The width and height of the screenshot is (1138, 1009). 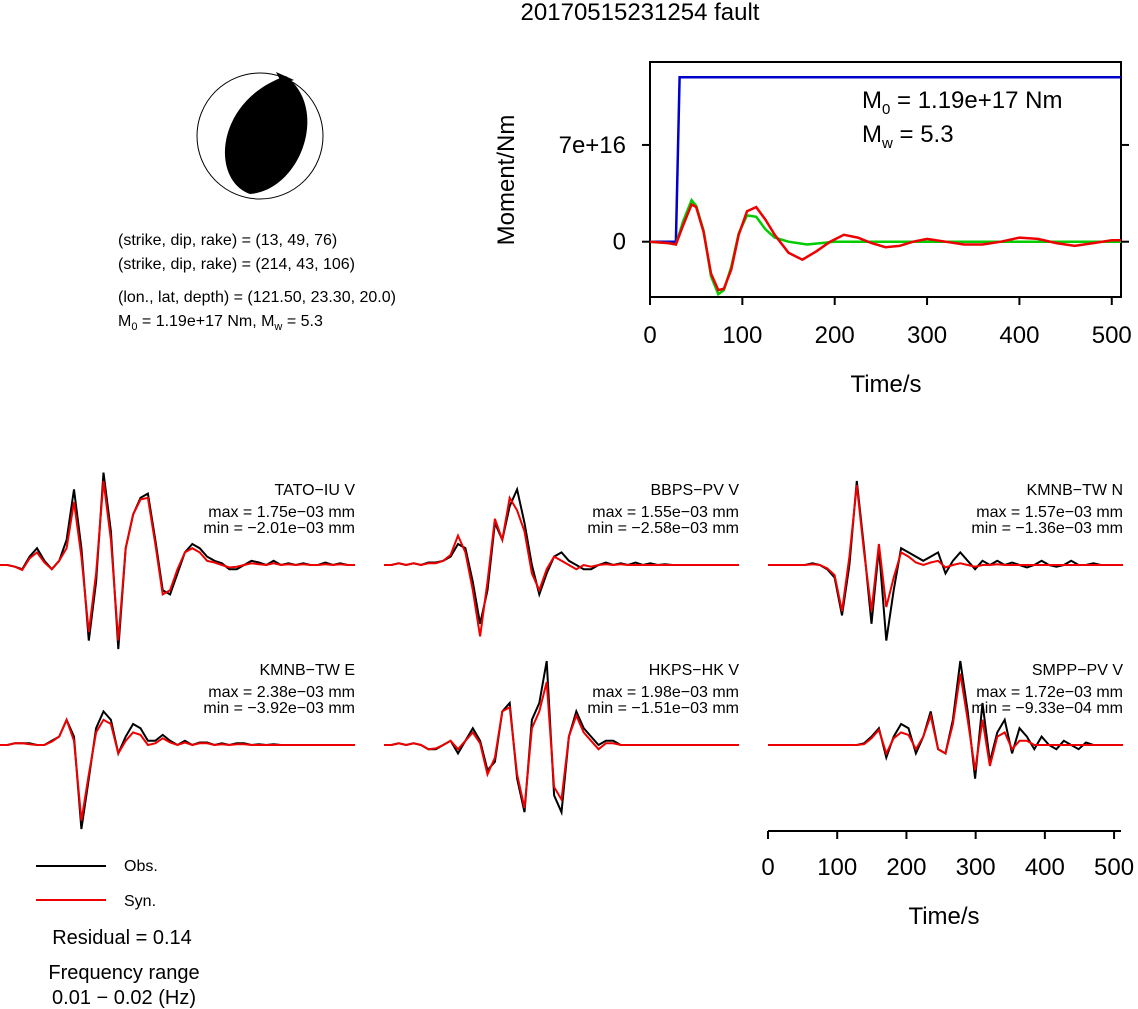 I want to click on figure-title: 20170515231254 fault, so click(x=640, y=13).